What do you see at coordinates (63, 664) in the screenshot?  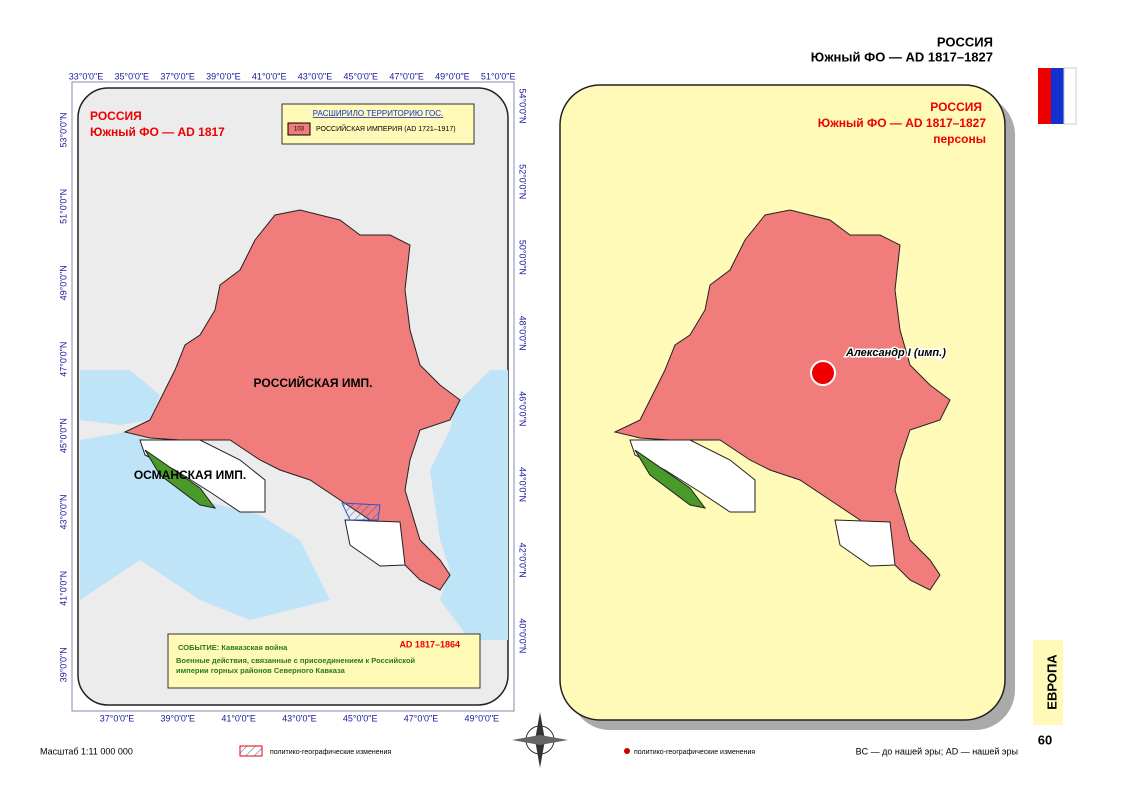 I see `coordinate-label: 39°0'0"N` at bounding box center [63, 664].